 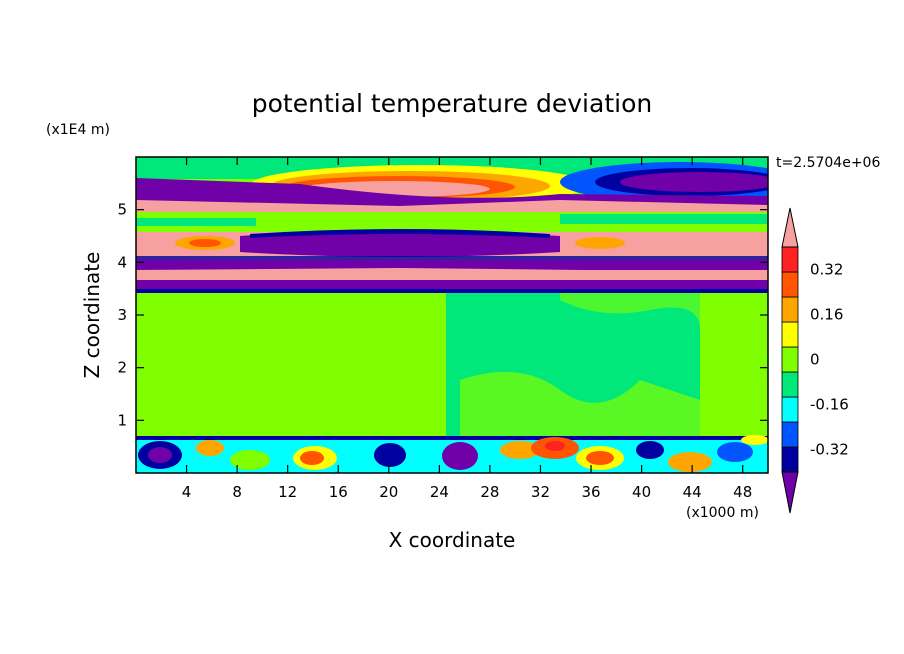 I want to click on x-tick-label: 16, so click(x=338, y=492).